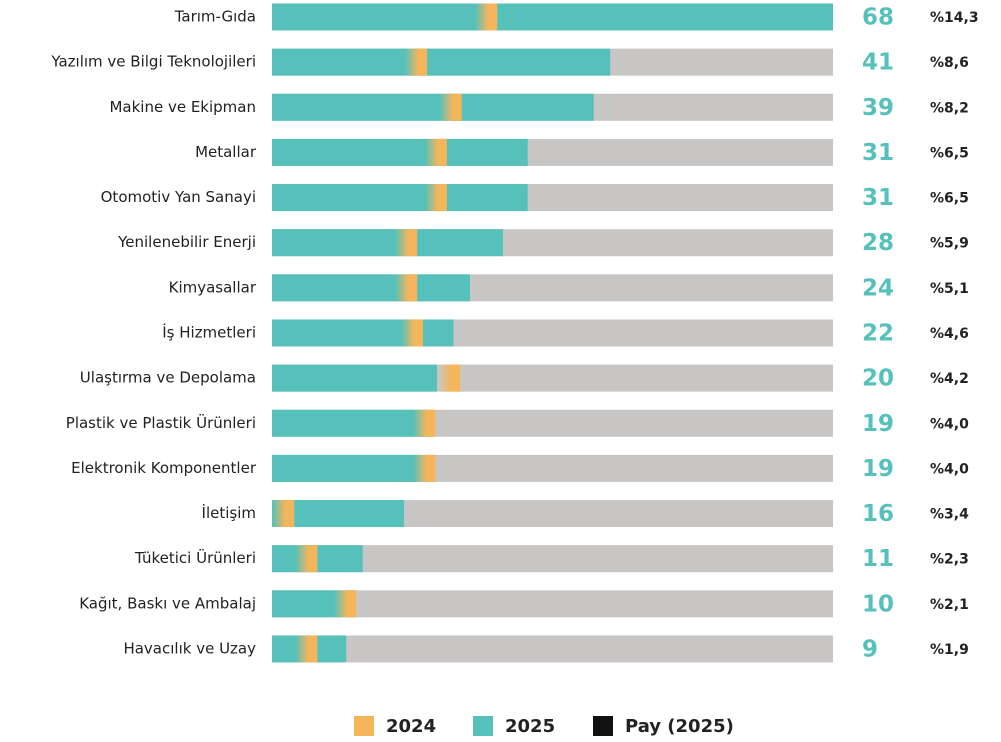 The width and height of the screenshot is (1001, 742). I want to click on category-label: Otomotiv Yan Sanayi, so click(178, 197).